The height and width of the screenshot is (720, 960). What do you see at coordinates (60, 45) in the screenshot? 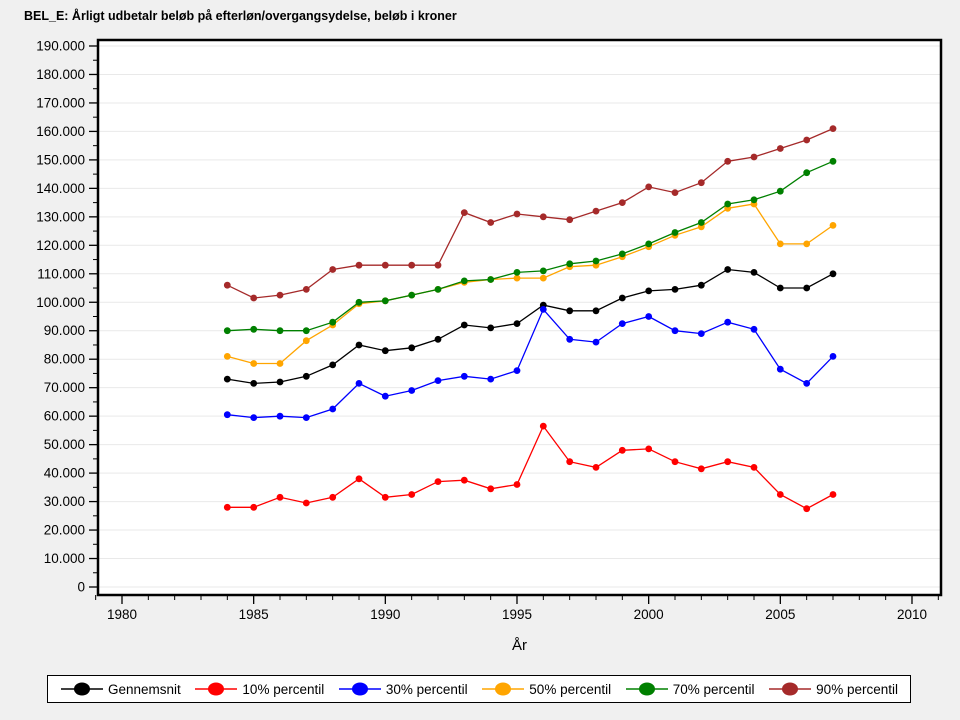
I see `y-tick-label: 190.000` at bounding box center [60, 45].